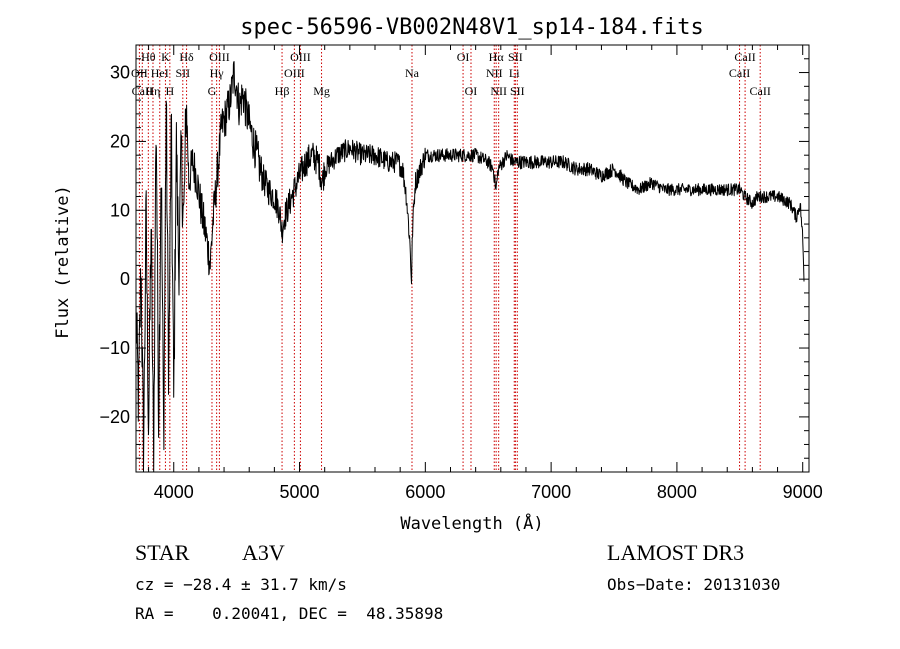 This screenshot has width=900, height=649. Describe the element at coordinates (114, 417) in the screenshot. I see `y-tick-label: −20` at that location.